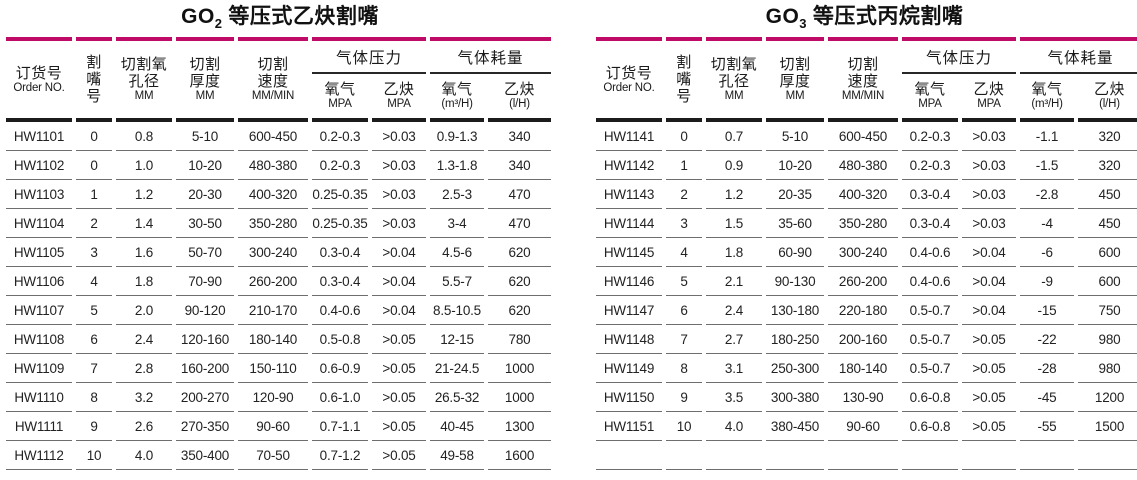  Describe the element at coordinates (94, 281) in the screenshot. I see `table-cell: 4` at that location.